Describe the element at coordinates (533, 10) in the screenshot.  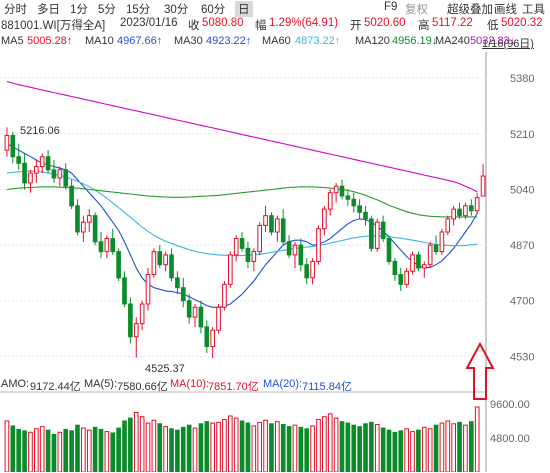
I see `tools-button: 工具` at that location.